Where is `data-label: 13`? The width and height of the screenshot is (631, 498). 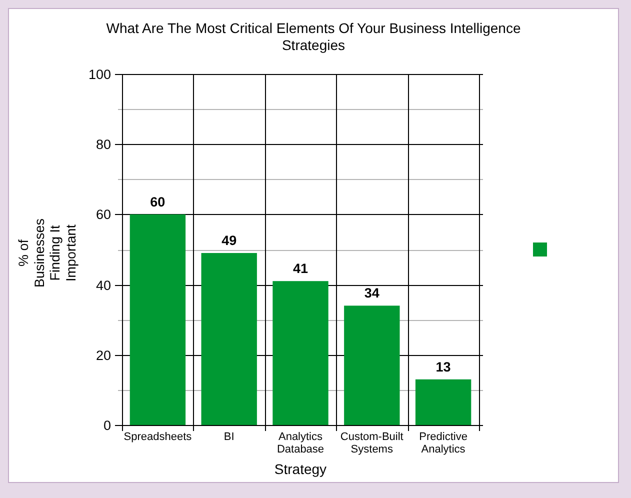 data-label: 13 is located at coordinates (444, 366).